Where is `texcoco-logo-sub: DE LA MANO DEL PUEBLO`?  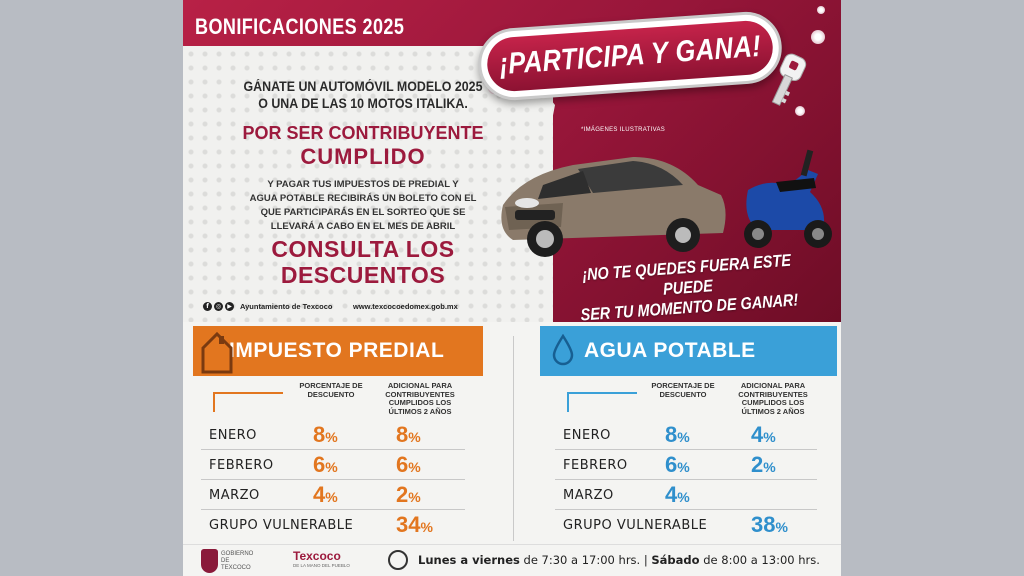 texcoco-logo-sub: DE LA MANO DEL PUEBLO is located at coordinates (321, 565).